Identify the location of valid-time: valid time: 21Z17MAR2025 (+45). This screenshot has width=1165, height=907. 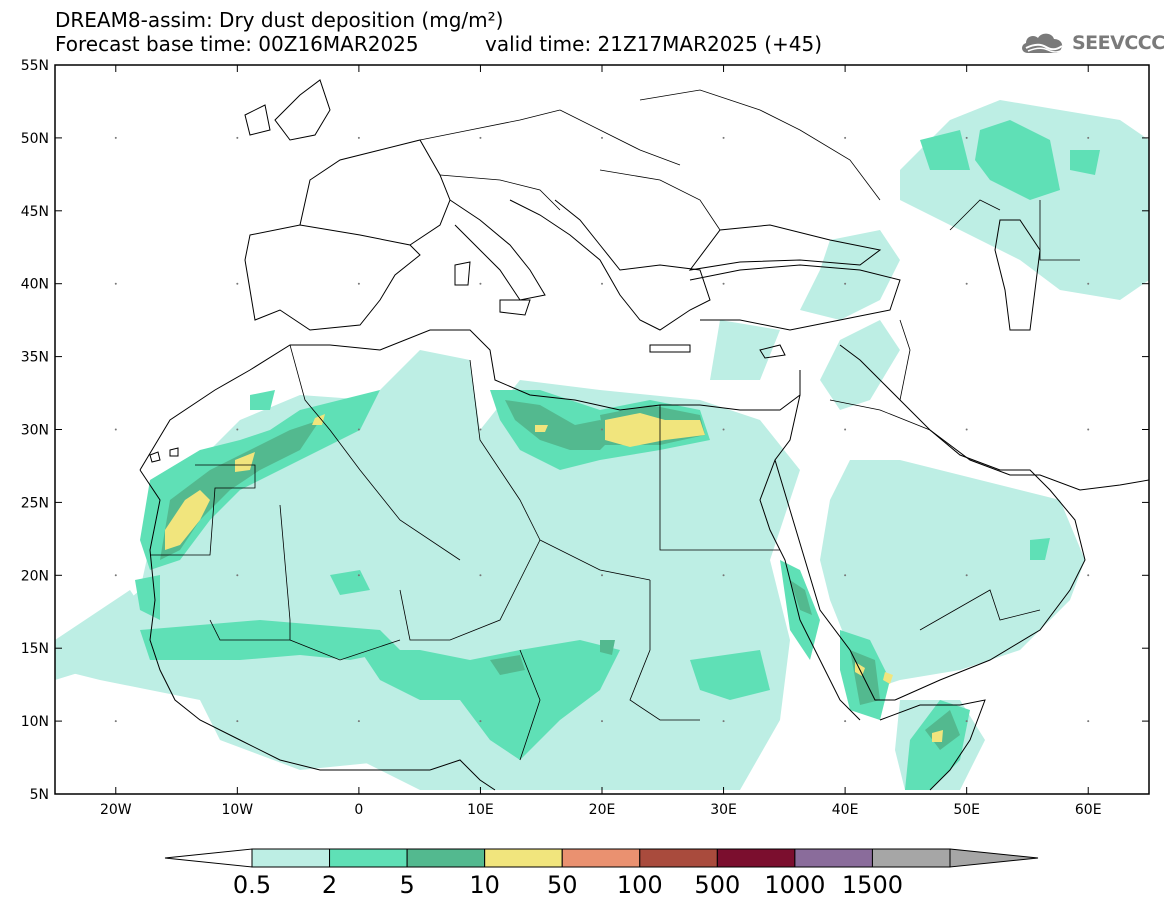
(654, 44).